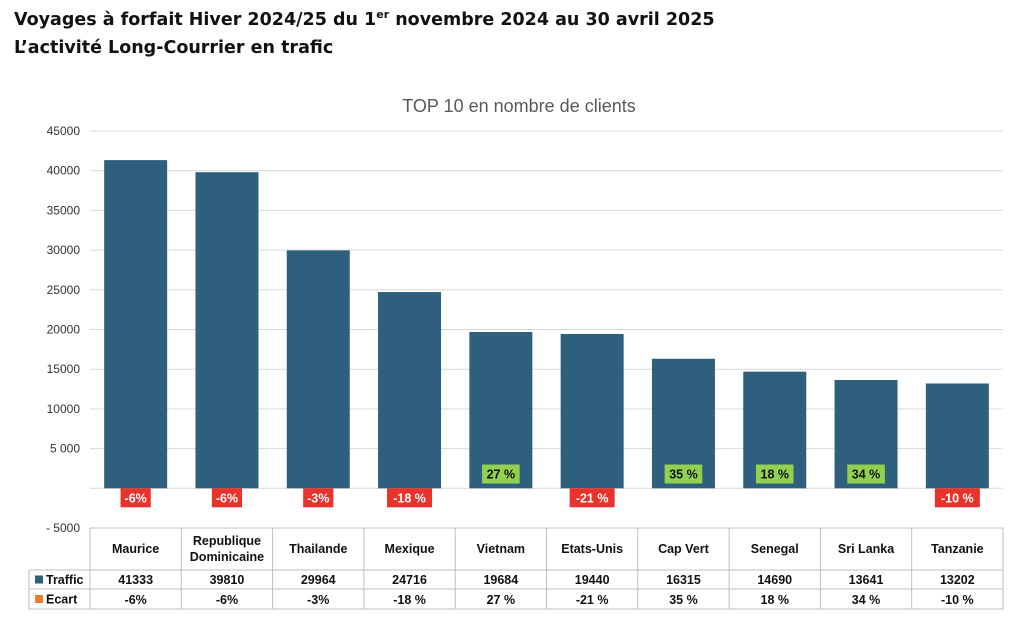  I want to click on y-tick-label: - 5000, so click(63, 528).